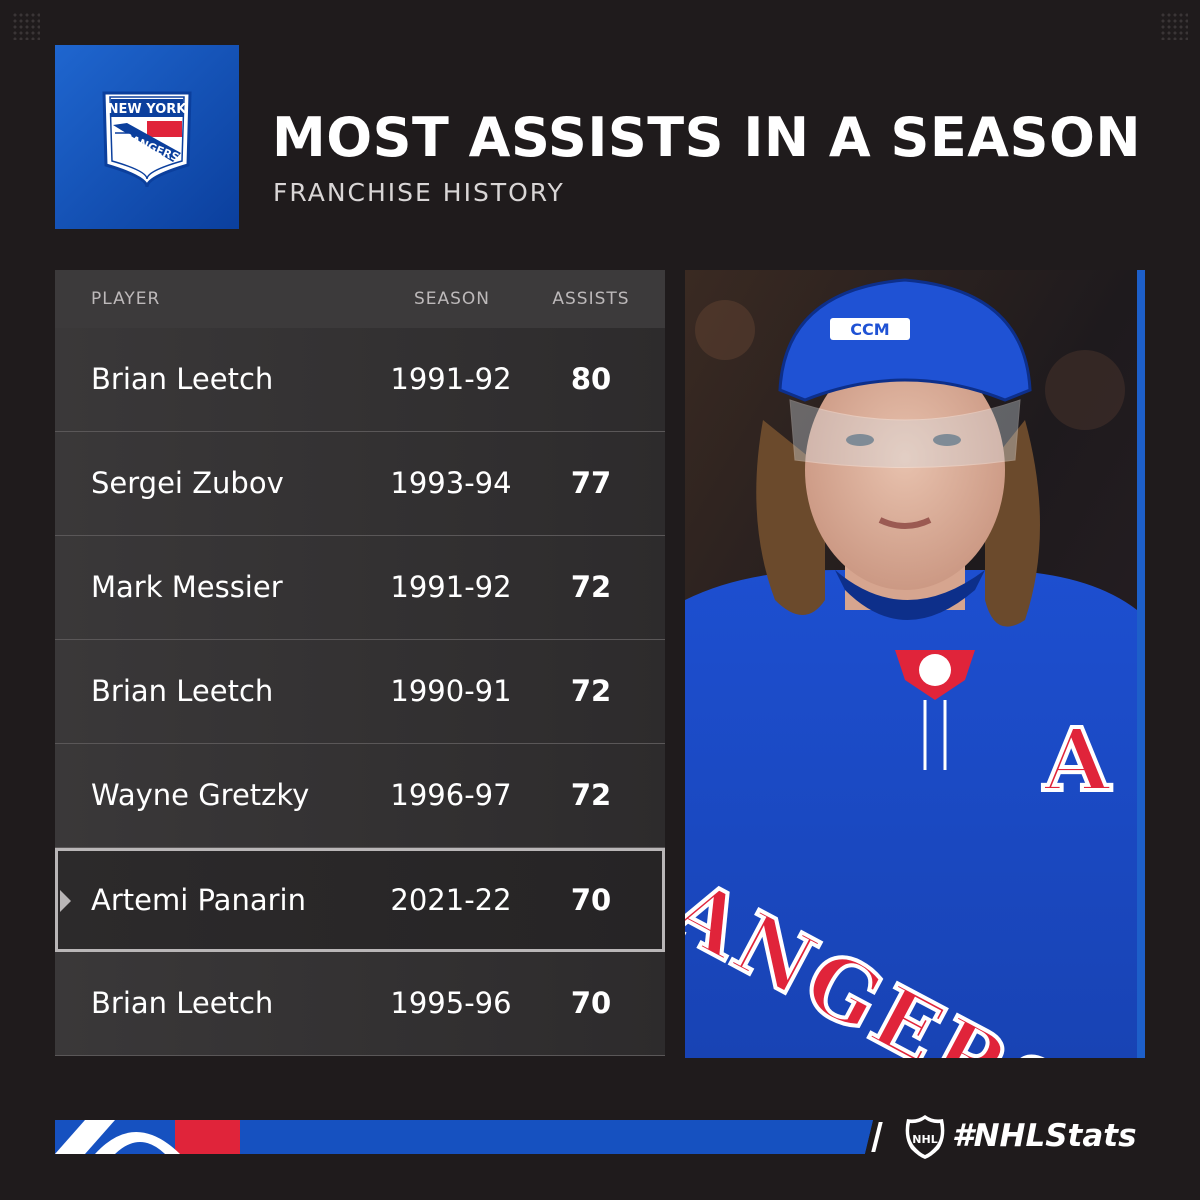  I want to click on footer-stripes-icon, so click(464, 1137).